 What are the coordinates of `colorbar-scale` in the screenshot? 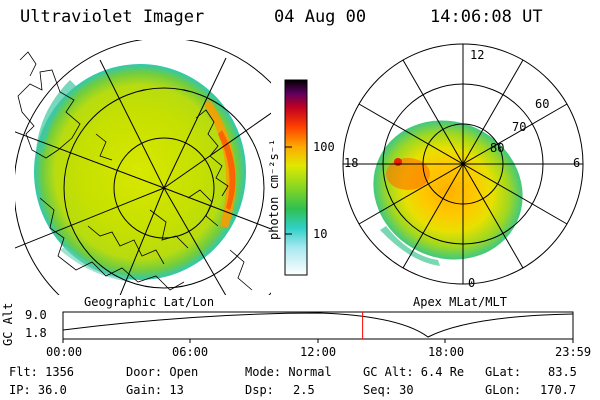 It's located at (296, 177).